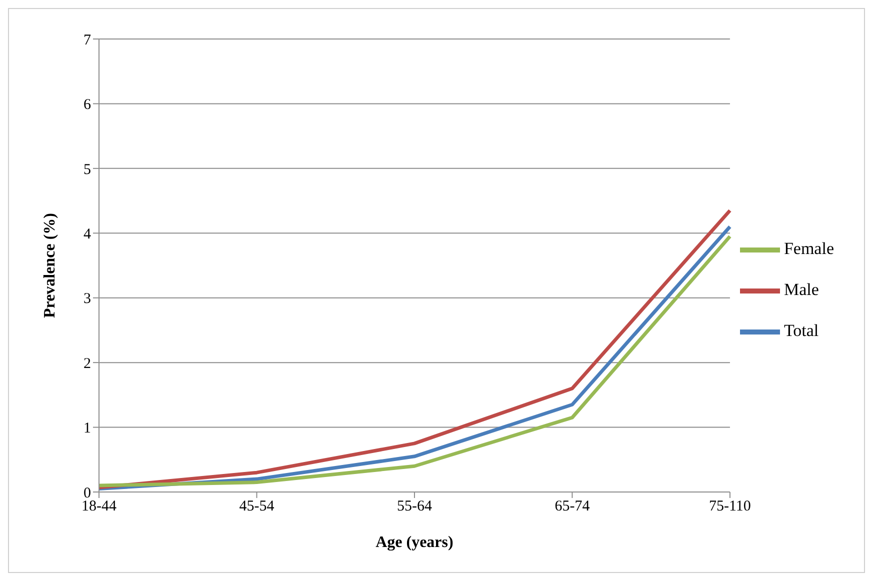 The image size is (871, 581). What do you see at coordinates (50, 265) in the screenshot?
I see `y-axis-title: Prevalence (%)` at bounding box center [50, 265].